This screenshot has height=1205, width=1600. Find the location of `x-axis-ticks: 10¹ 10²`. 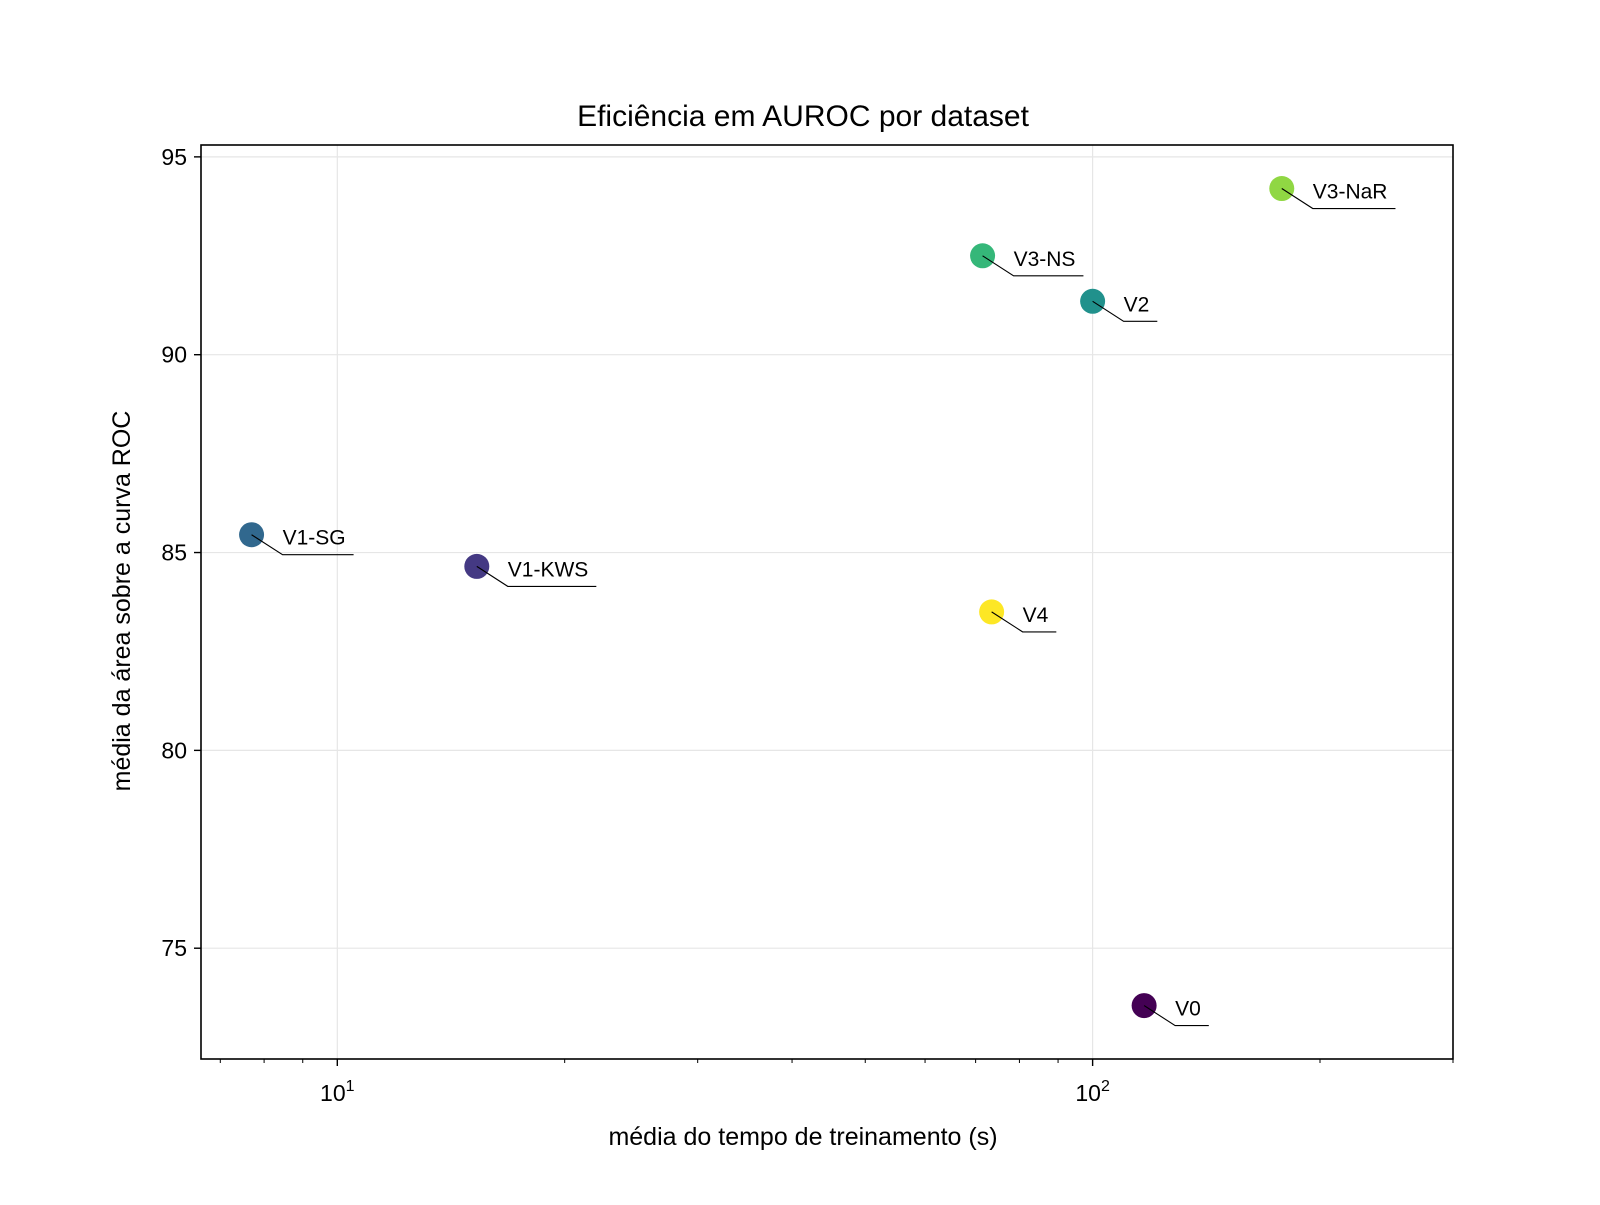

x-axis-ticks: 10¹ 10² is located at coordinates (715, 1082).